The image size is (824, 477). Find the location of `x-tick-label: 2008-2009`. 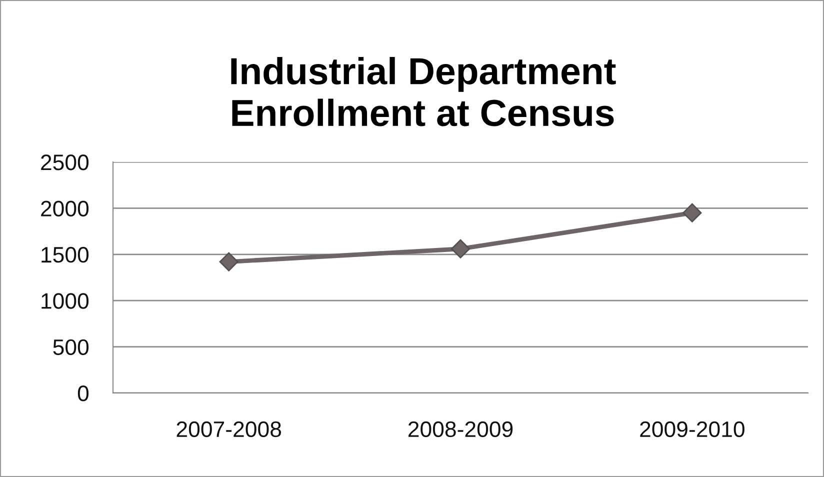

x-tick-label: 2008-2009 is located at coordinates (460, 429).